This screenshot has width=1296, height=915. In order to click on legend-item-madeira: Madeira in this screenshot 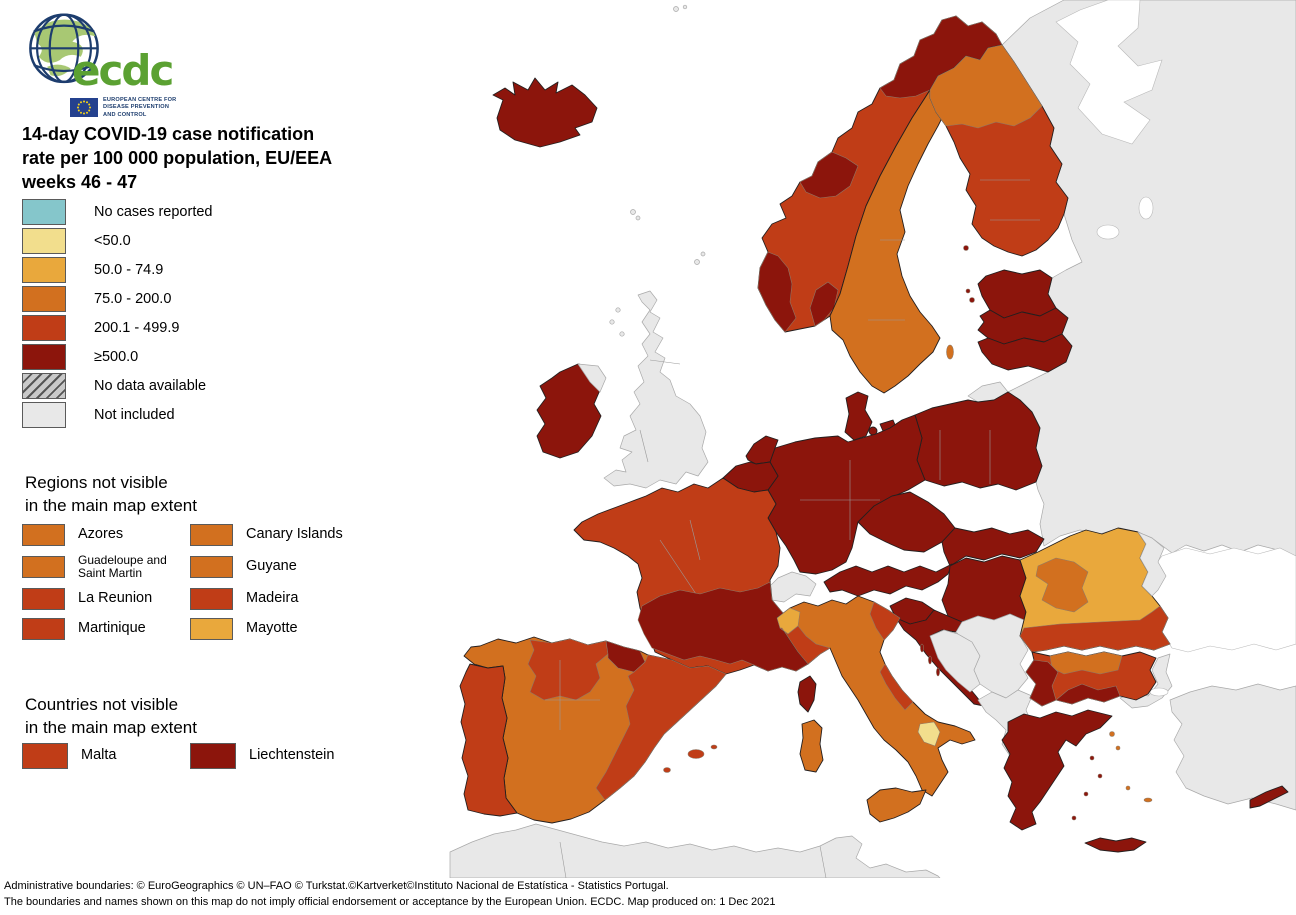, I will do `click(285, 599)`.